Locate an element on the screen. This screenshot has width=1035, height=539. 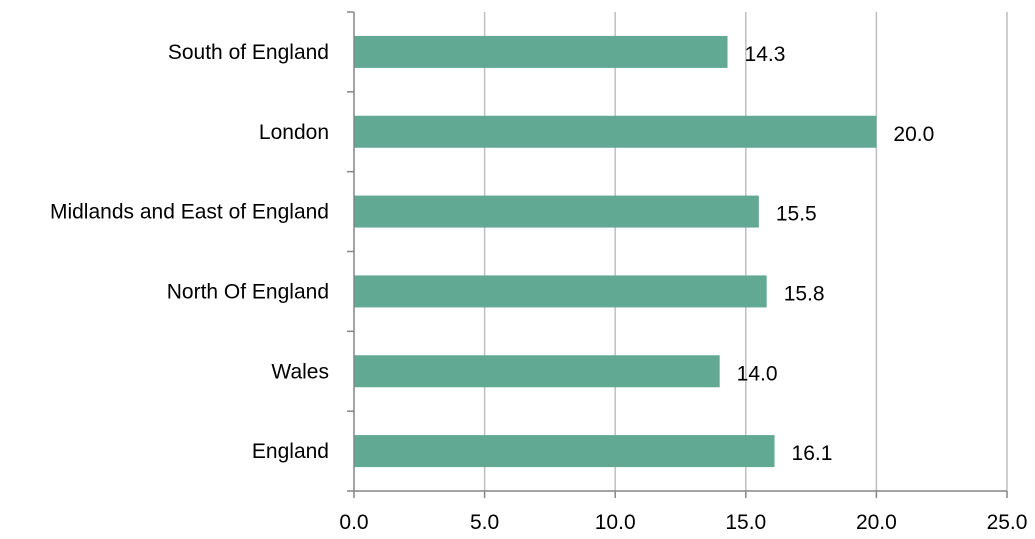
category-label: England is located at coordinates (290, 451).